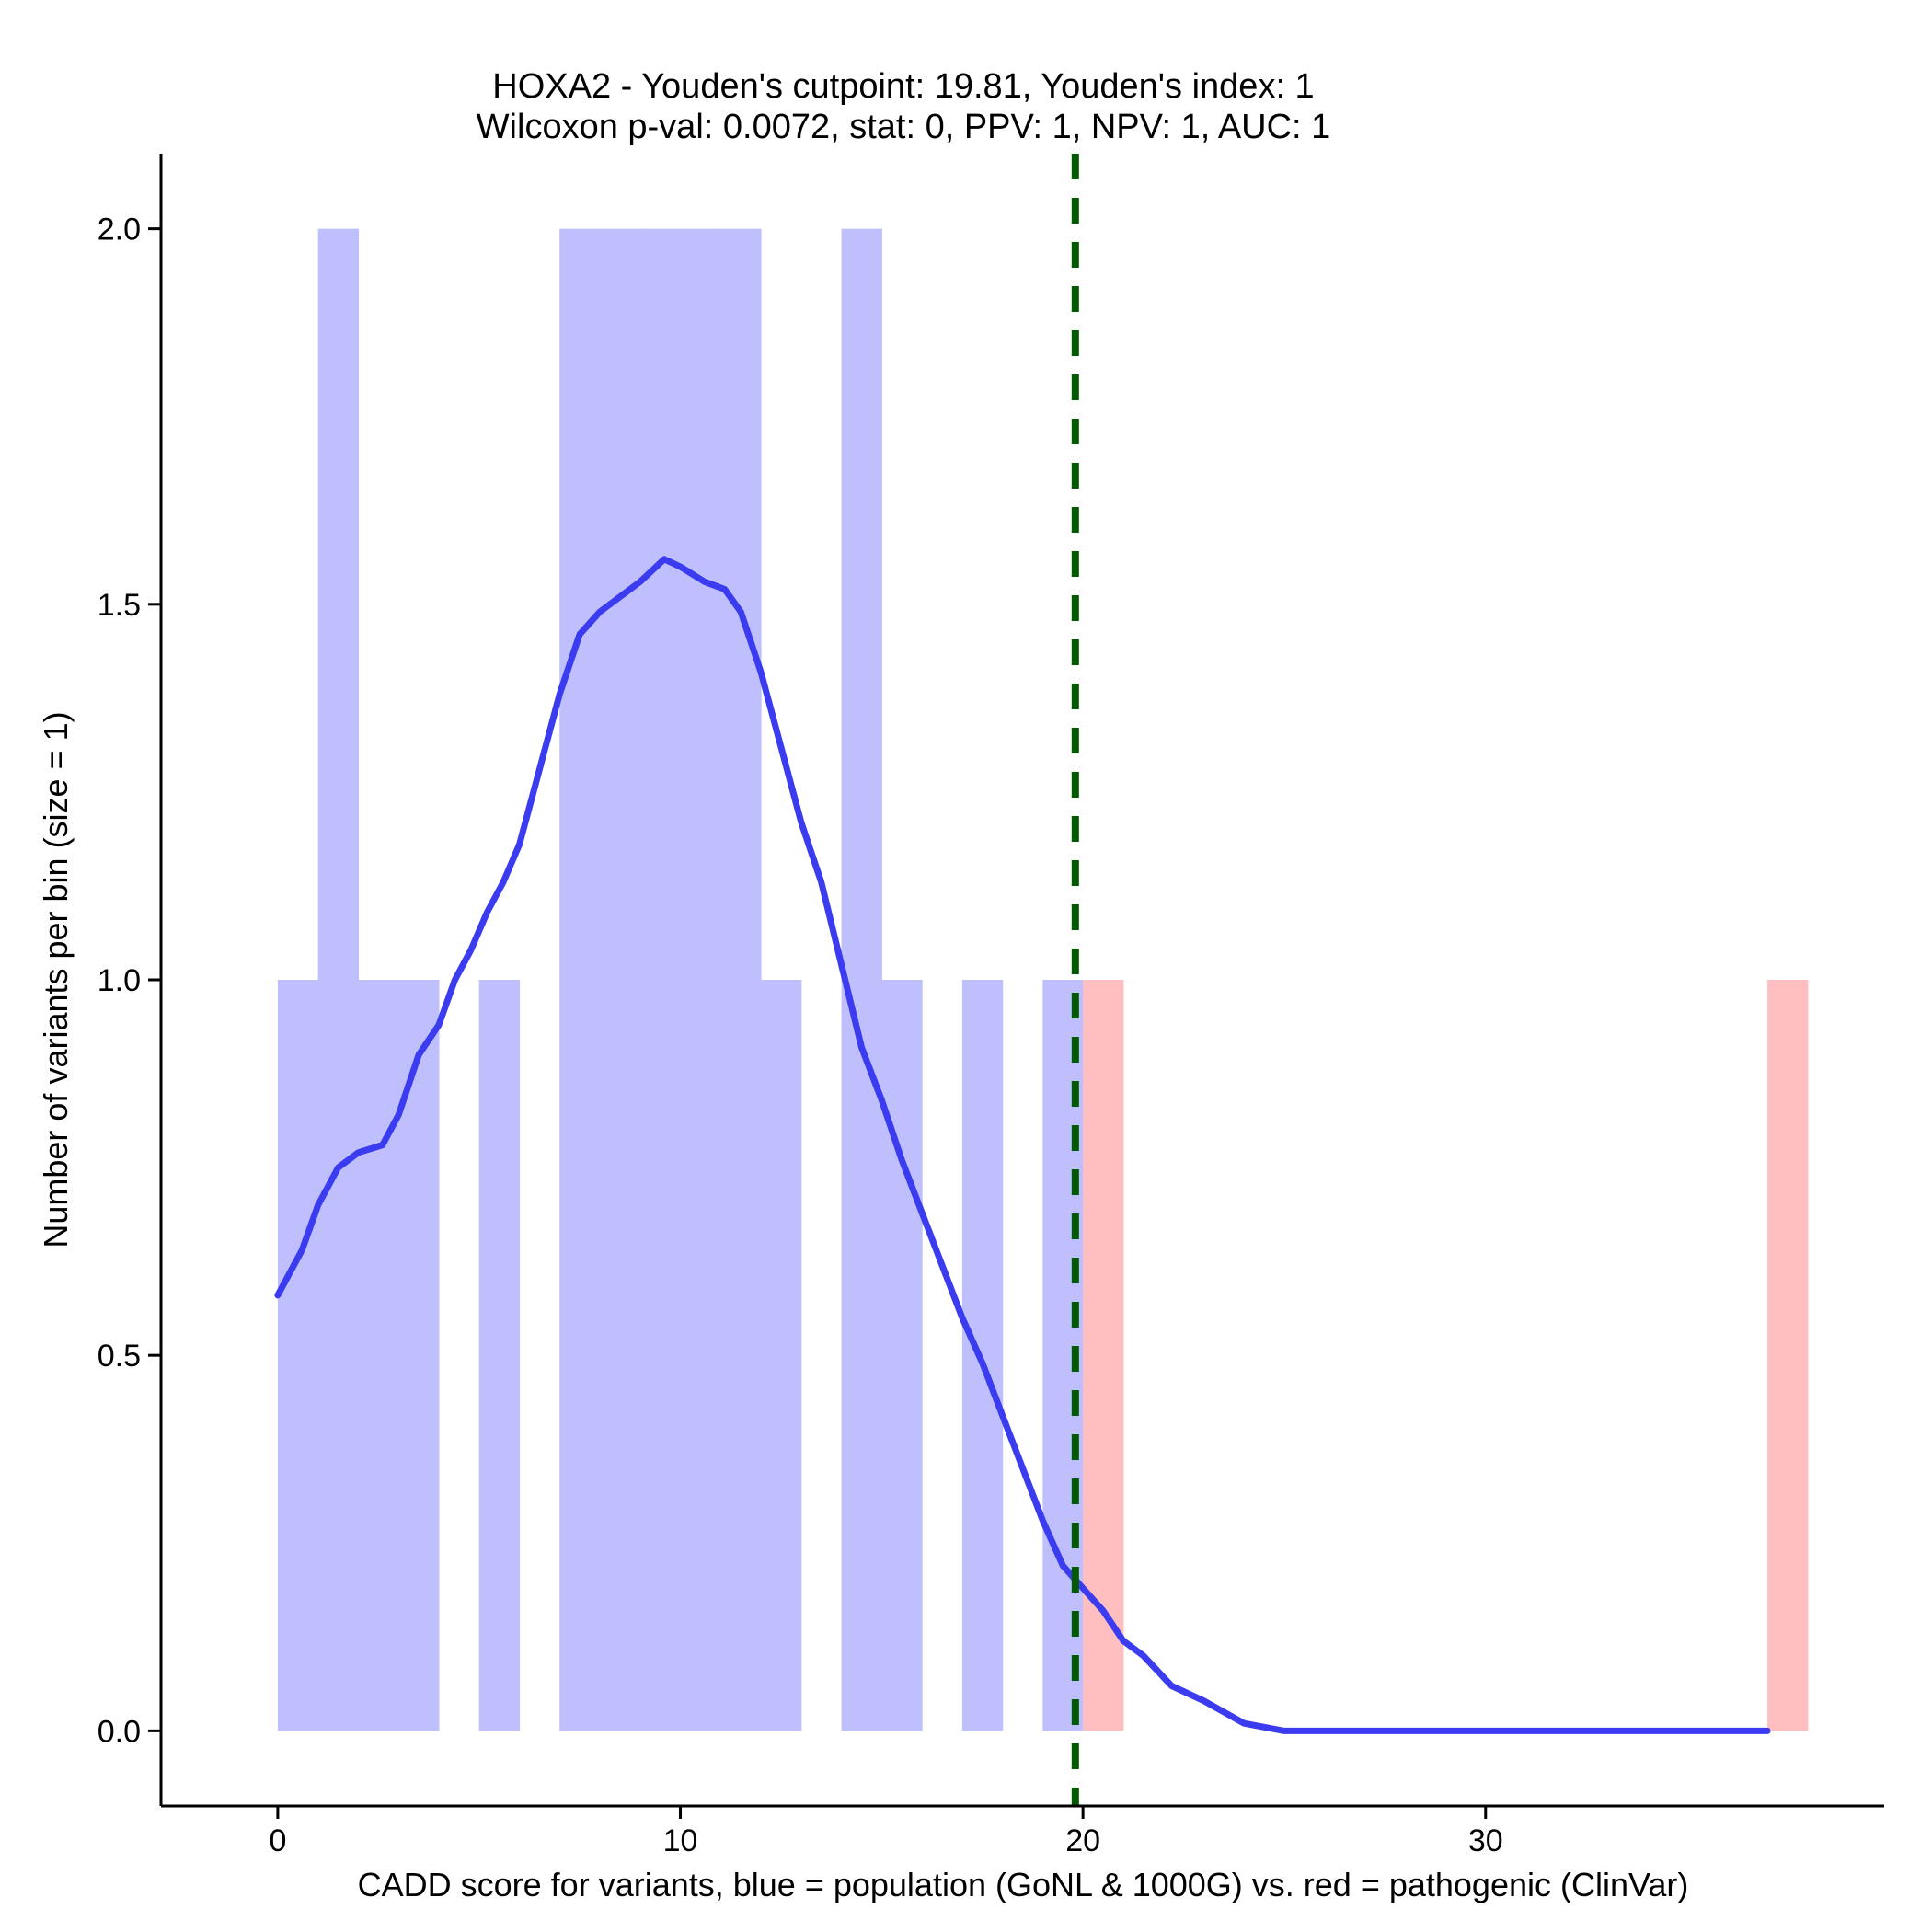 The width and height of the screenshot is (1932, 1932). I want to click on x-tick-label: 20, so click(1082, 1840).